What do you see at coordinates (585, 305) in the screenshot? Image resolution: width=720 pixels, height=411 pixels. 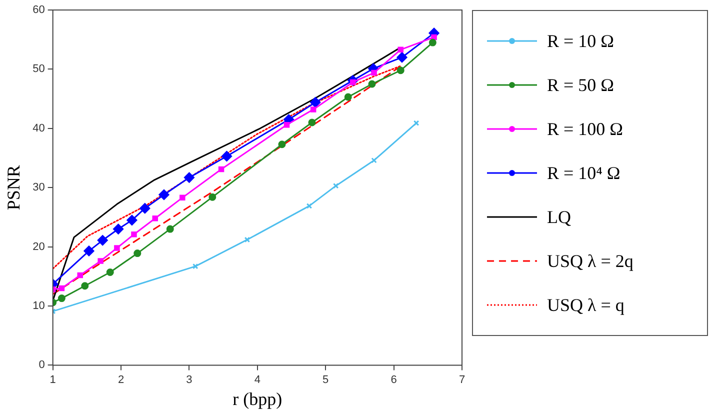 I see `legend-label: USQ λ = q` at bounding box center [585, 305].